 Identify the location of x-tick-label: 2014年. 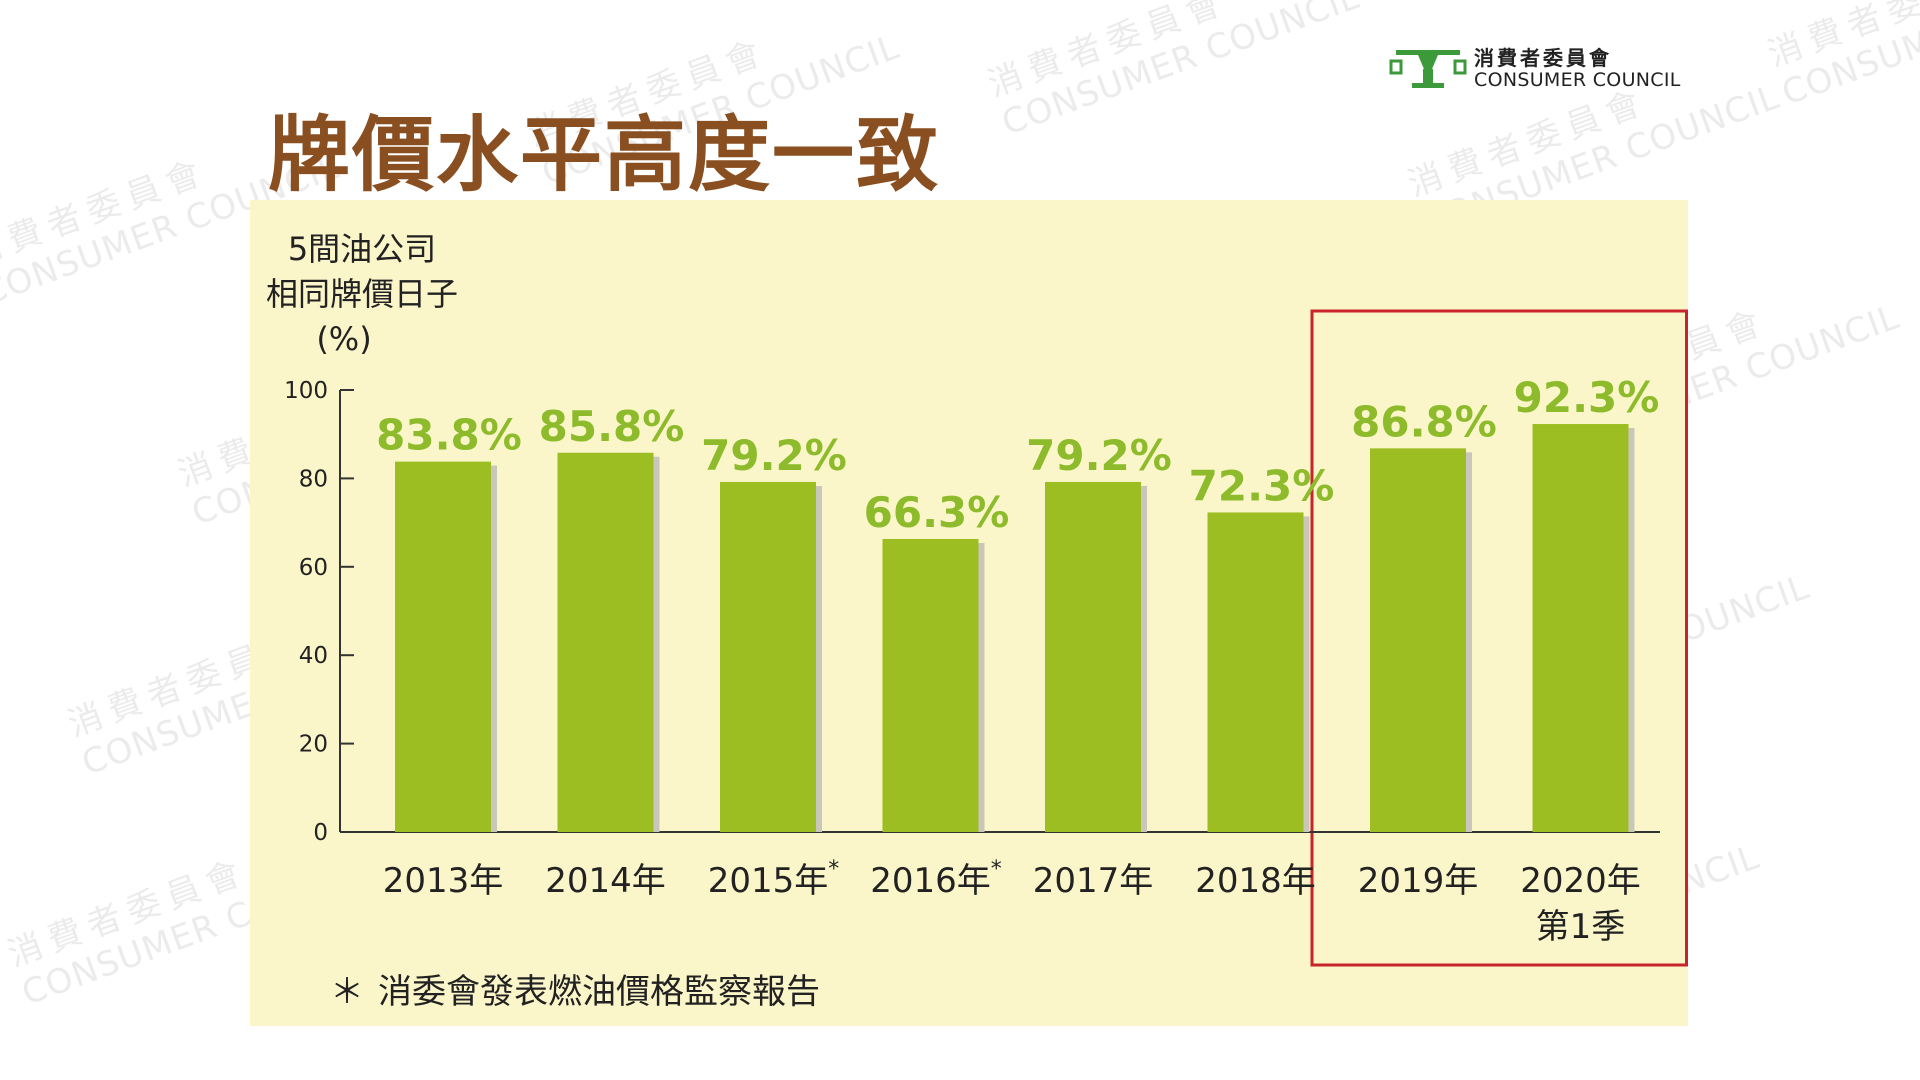
(605, 881).